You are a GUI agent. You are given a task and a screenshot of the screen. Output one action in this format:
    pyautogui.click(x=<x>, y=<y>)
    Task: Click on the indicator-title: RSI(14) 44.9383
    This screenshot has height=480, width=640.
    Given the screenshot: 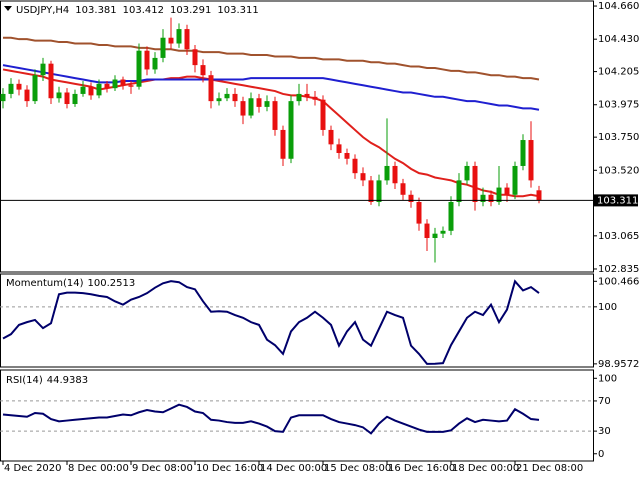 What is the action you would take?
    pyautogui.click(x=47, y=380)
    